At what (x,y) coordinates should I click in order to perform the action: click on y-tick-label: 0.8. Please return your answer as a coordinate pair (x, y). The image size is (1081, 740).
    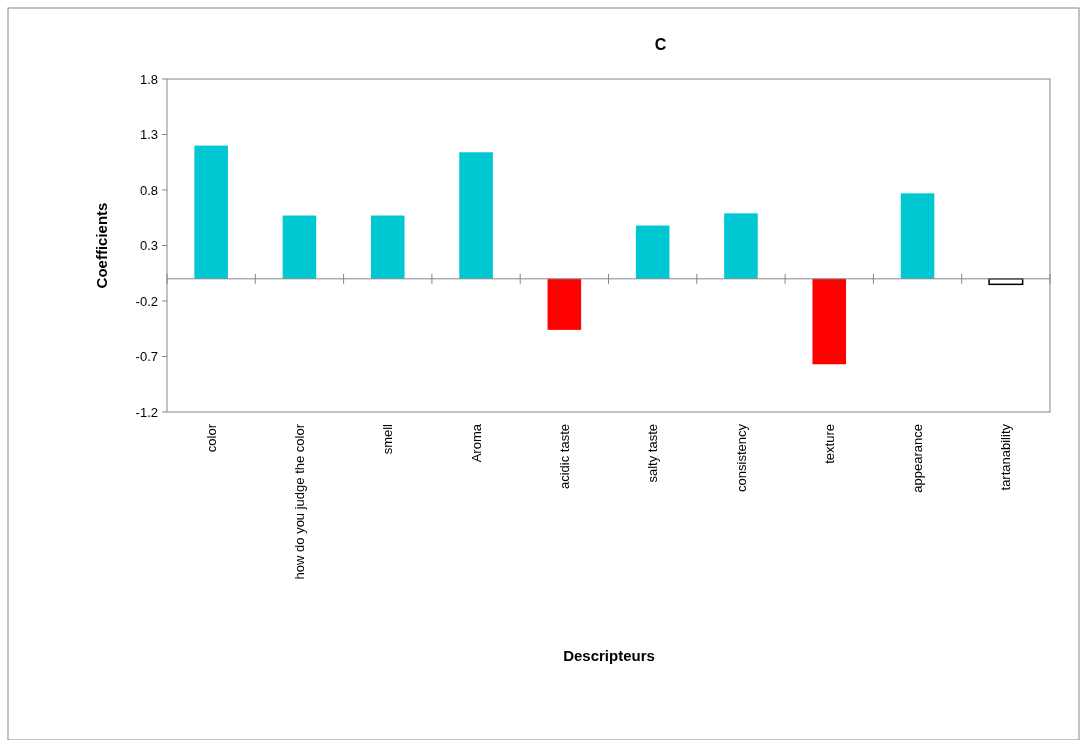
    Looking at the image, I should click on (148, 190).